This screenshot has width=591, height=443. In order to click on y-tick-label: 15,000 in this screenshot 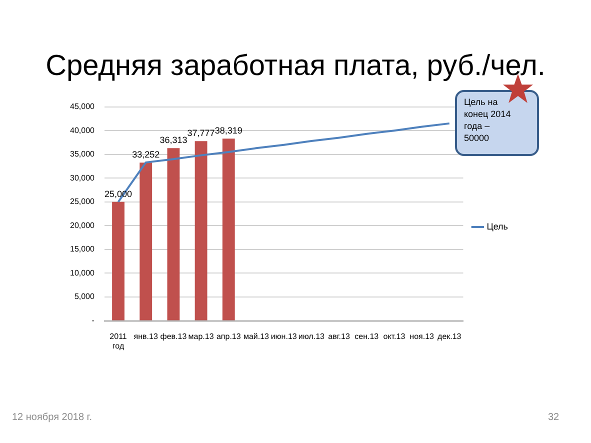, I will do `click(83, 249)`.